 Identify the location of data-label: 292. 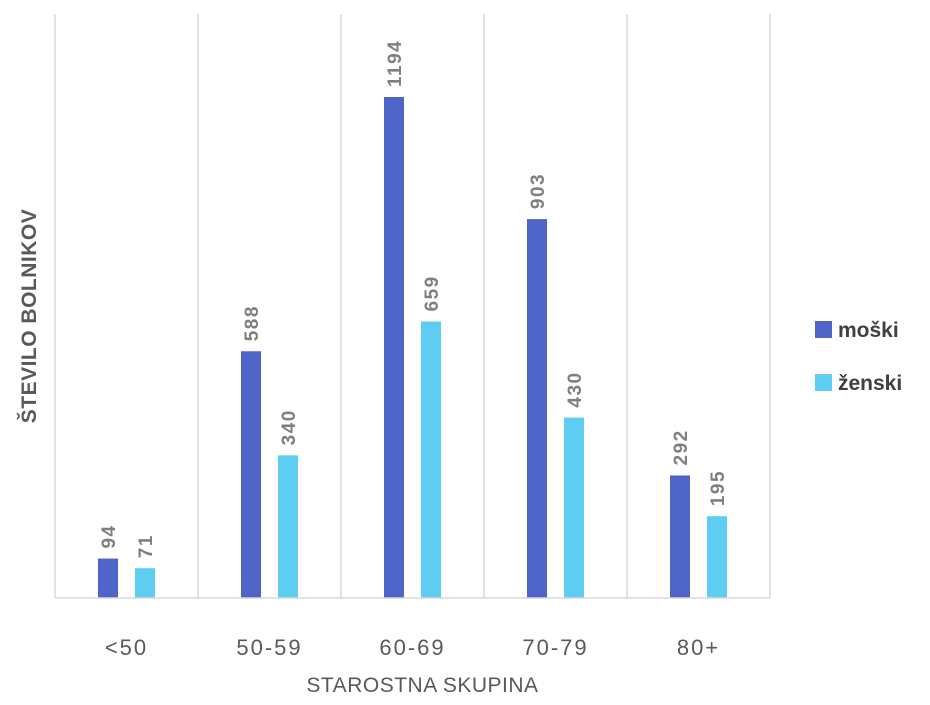
(681, 447).